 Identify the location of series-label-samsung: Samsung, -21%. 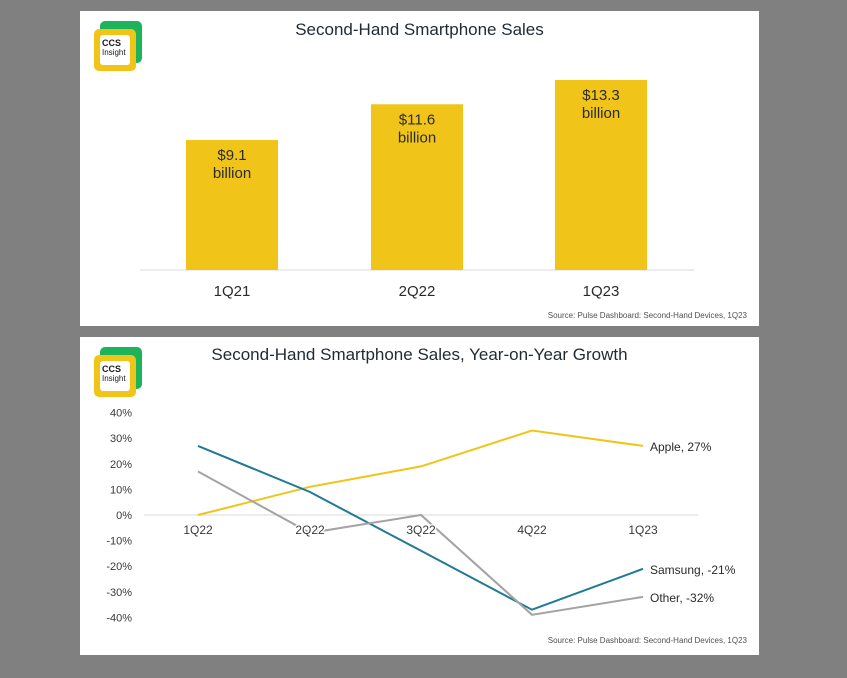
(693, 570).